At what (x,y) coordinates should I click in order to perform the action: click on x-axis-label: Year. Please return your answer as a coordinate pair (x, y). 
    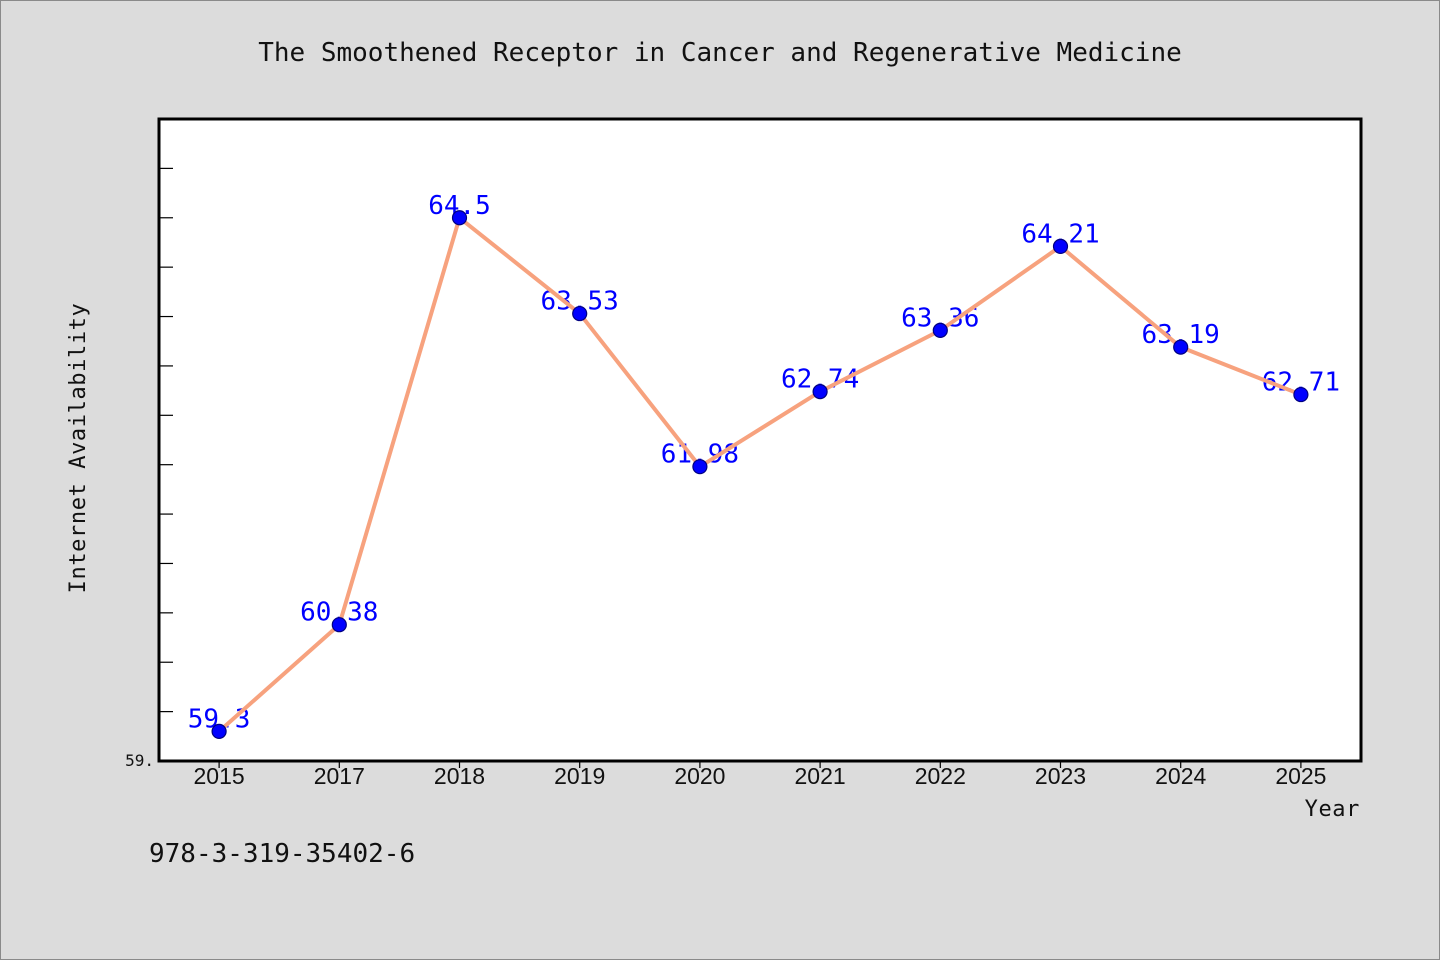
    Looking at the image, I should click on (1332, 809).